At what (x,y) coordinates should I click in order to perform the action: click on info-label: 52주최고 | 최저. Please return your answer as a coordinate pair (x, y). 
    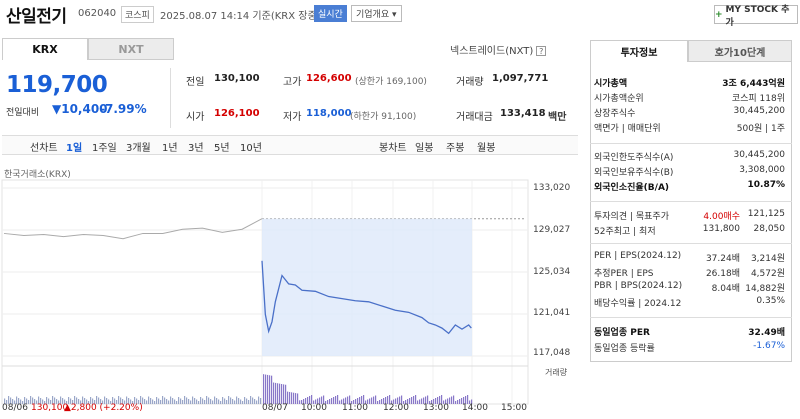
    Looking at the image, I should click on (625, 232).